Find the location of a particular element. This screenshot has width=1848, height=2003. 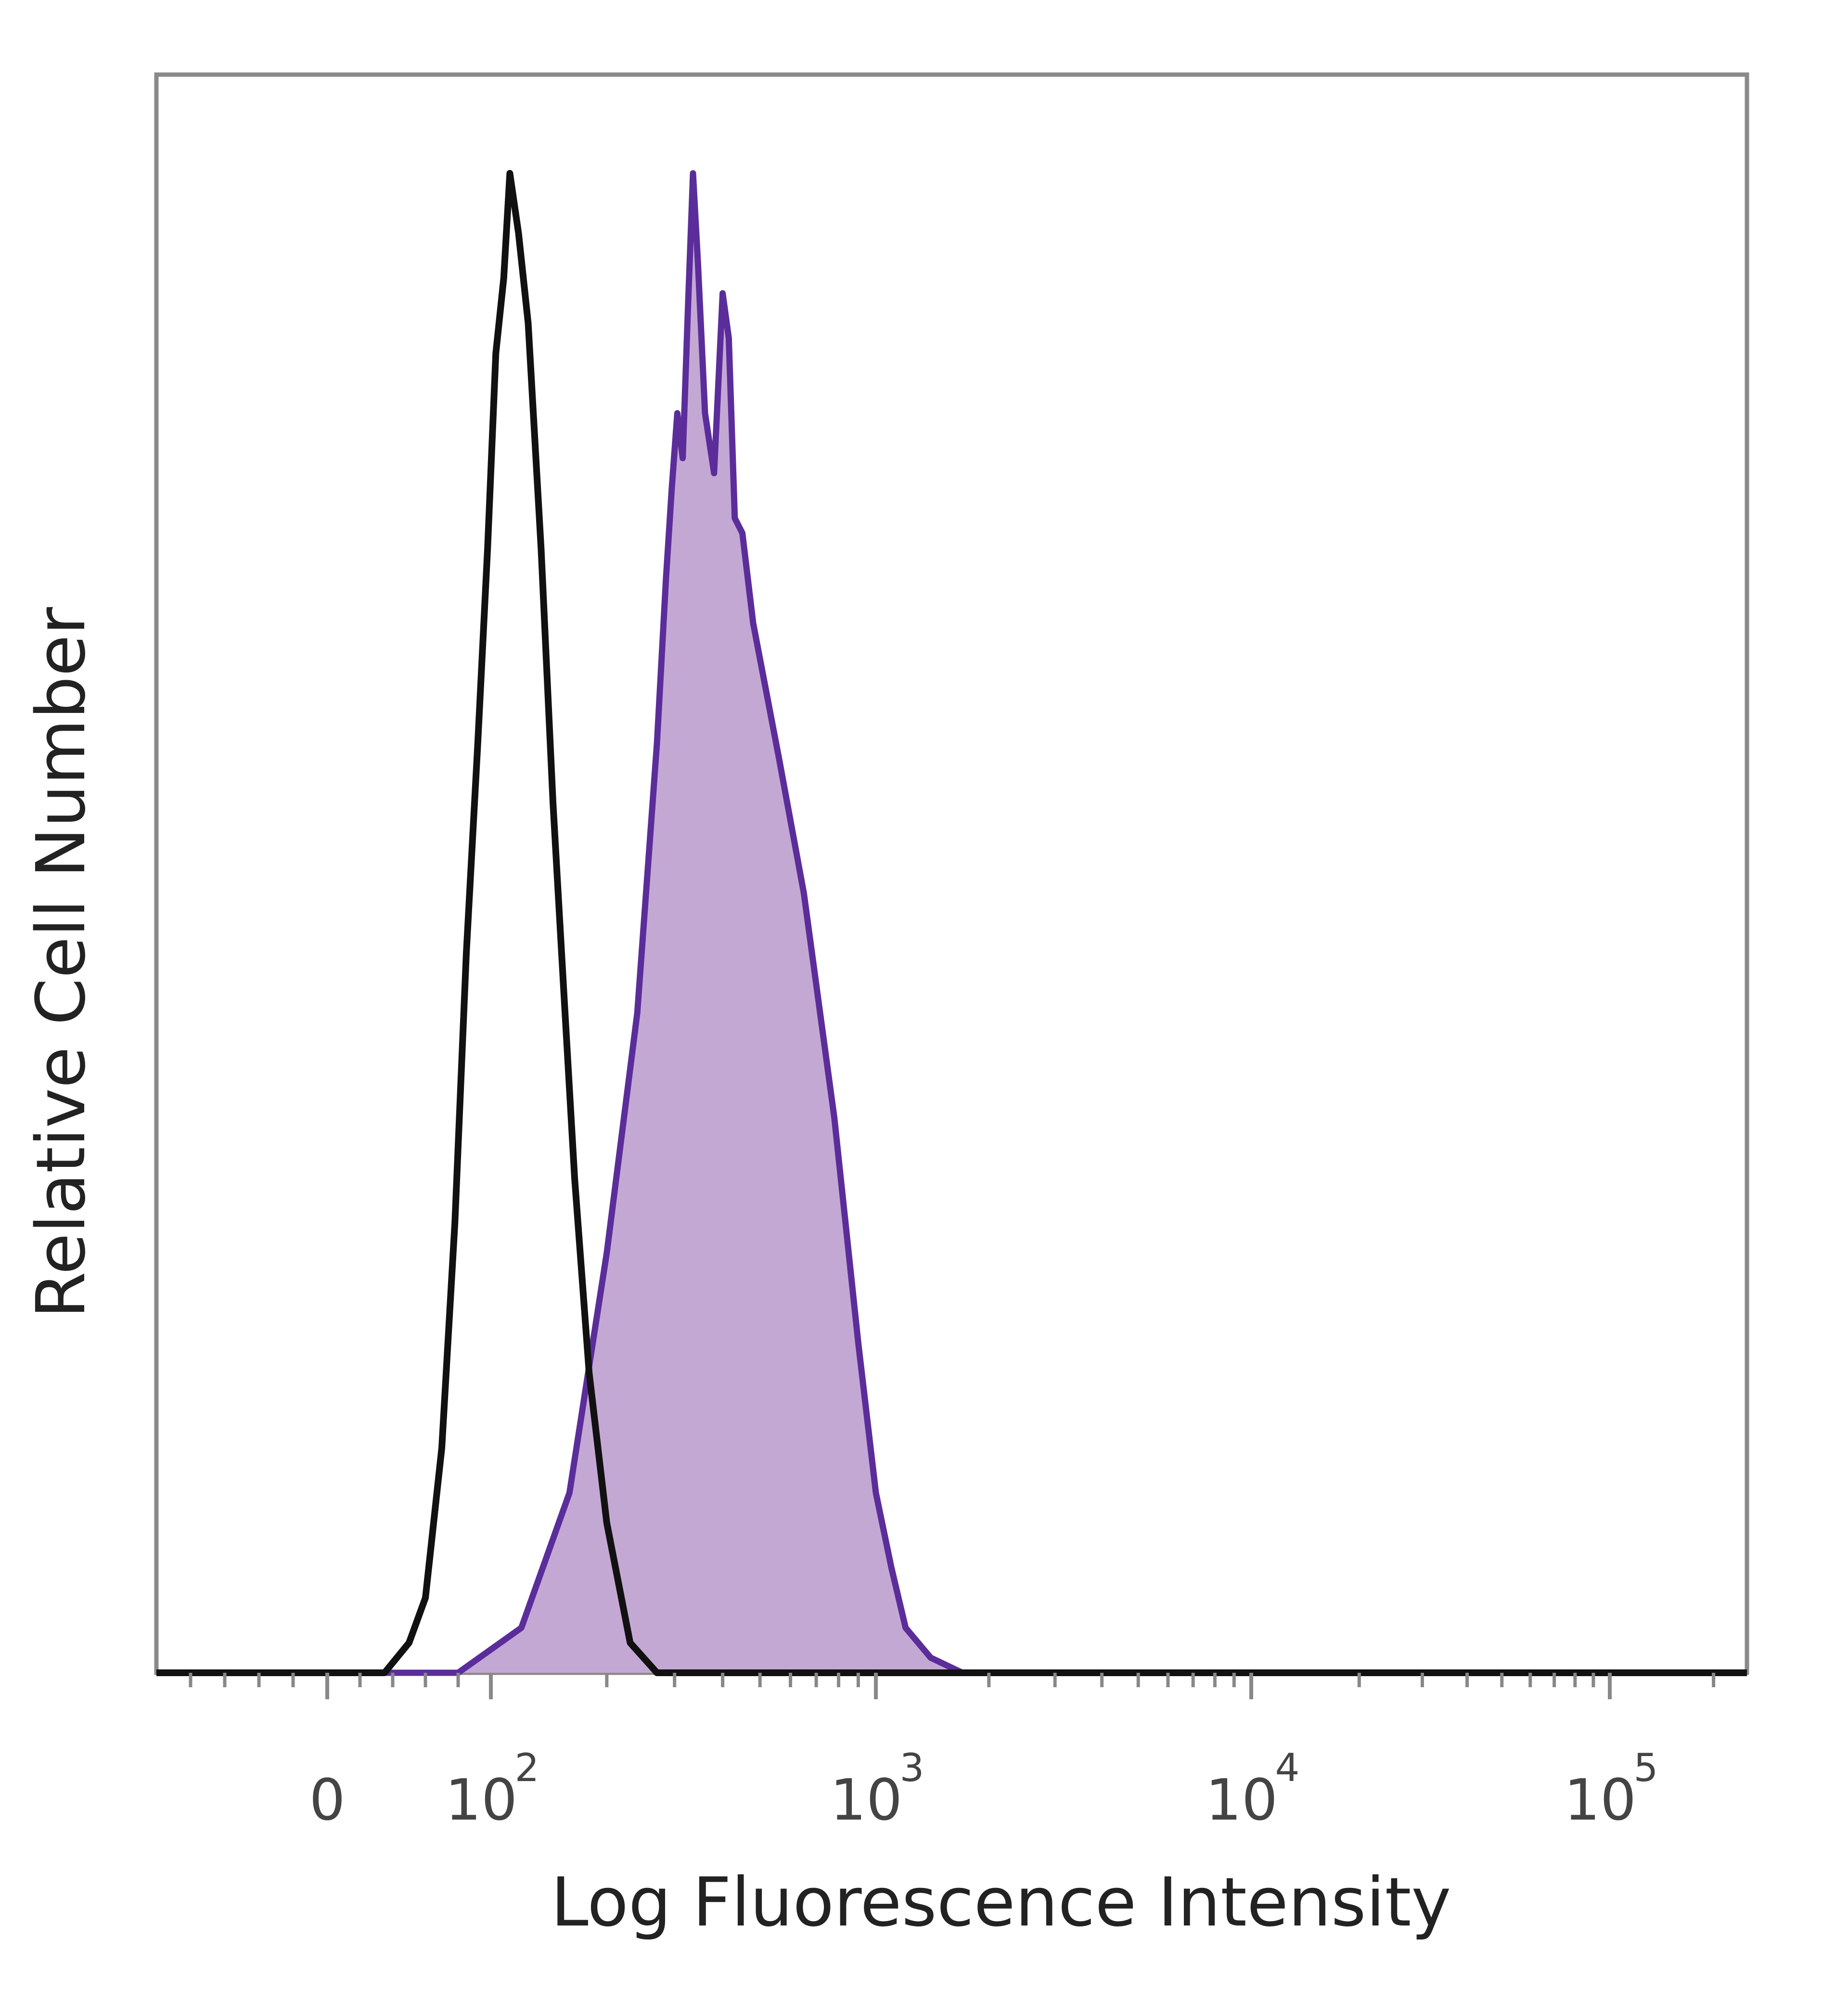

x-tick-exponent: 2 is located at coordinates (527, 1767).